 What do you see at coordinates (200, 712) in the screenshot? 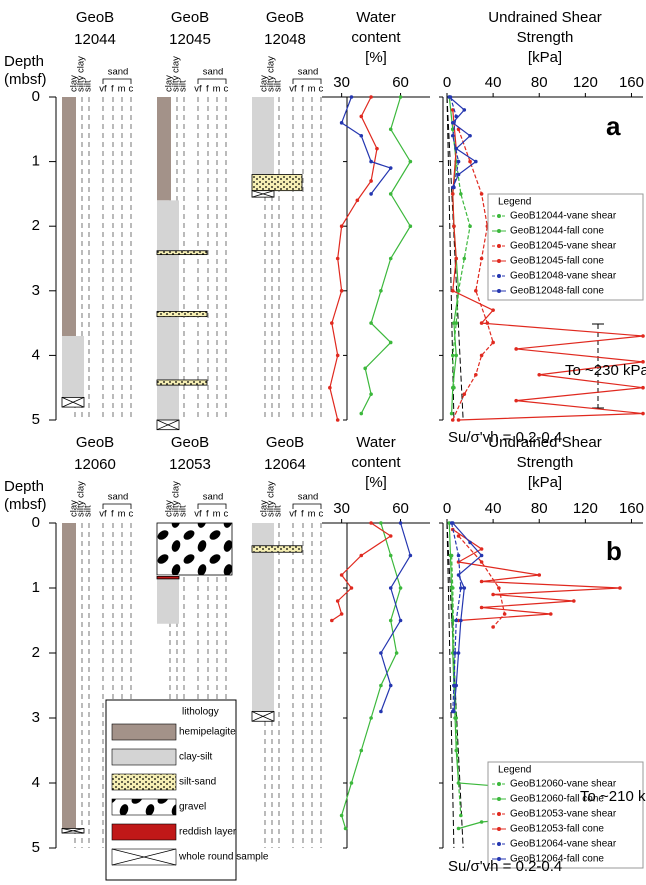
I see `lithology-legend-title: lithology` at bounding box center [200, 712].